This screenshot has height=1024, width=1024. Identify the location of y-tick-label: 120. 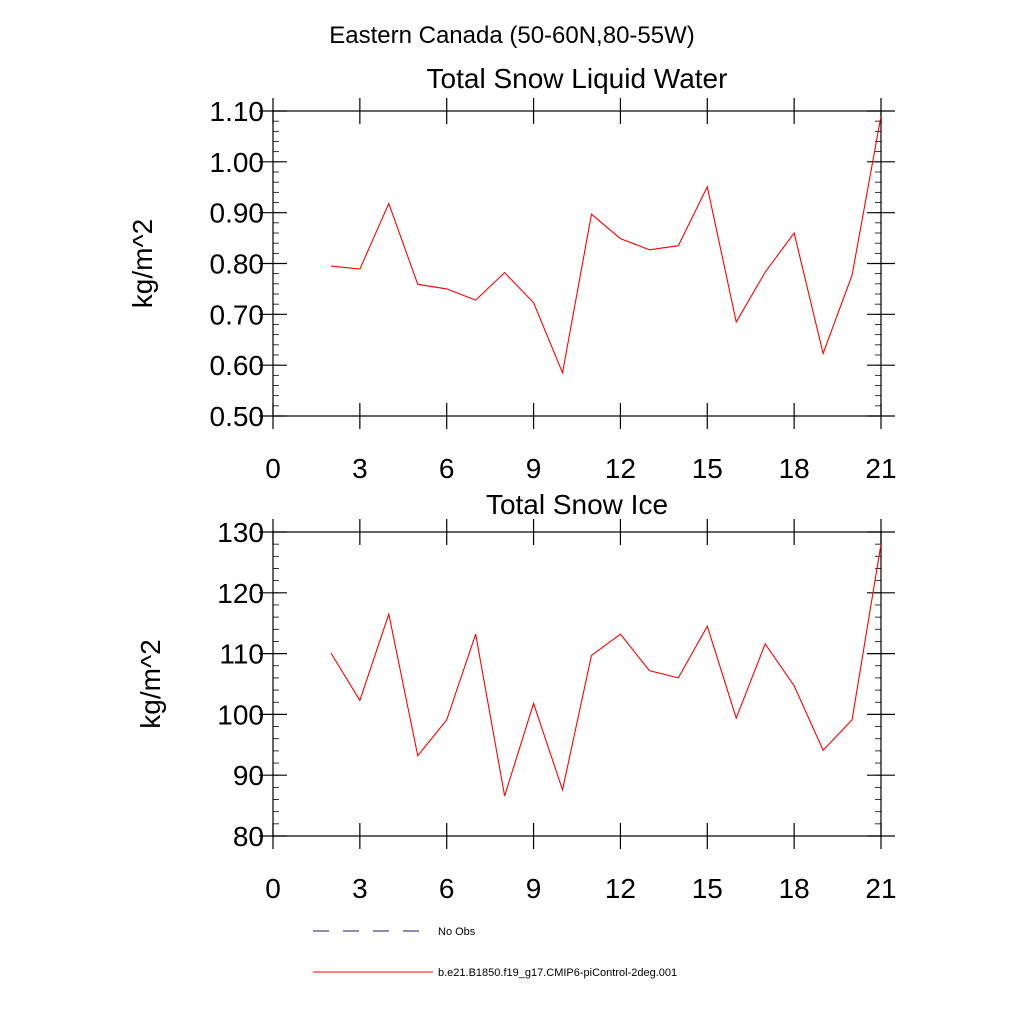
(240, 593).